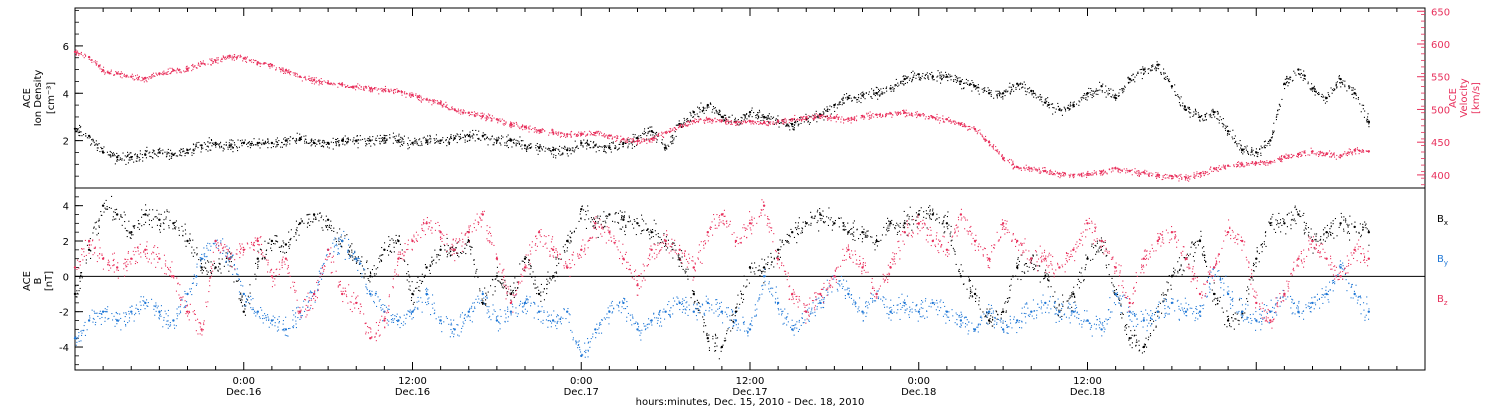 The width and height of the screenshot is (1500, 410). What do you see at coordinates (497, 140) in the screenshot?
I see `density-point-cloud-point` at bounding box center [497, 140].